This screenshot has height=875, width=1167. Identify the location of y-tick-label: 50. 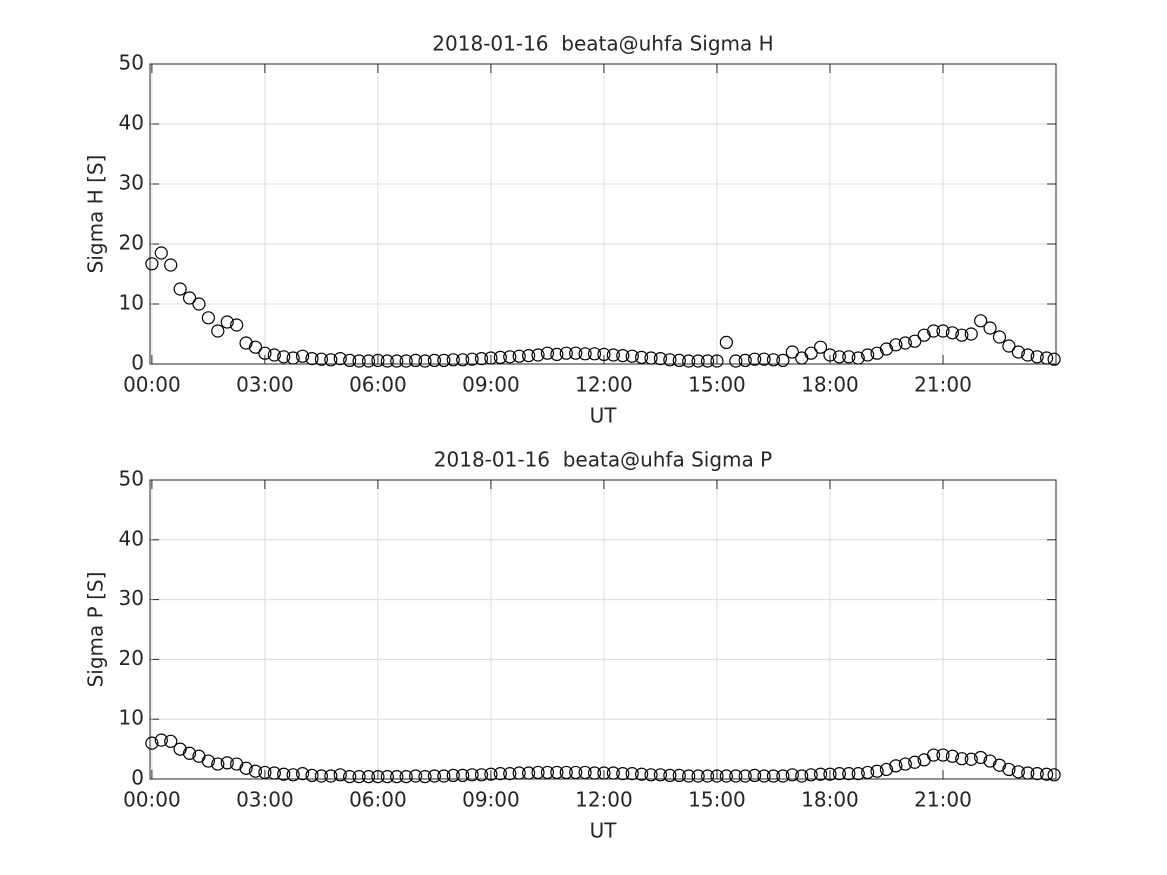
(131, 479).